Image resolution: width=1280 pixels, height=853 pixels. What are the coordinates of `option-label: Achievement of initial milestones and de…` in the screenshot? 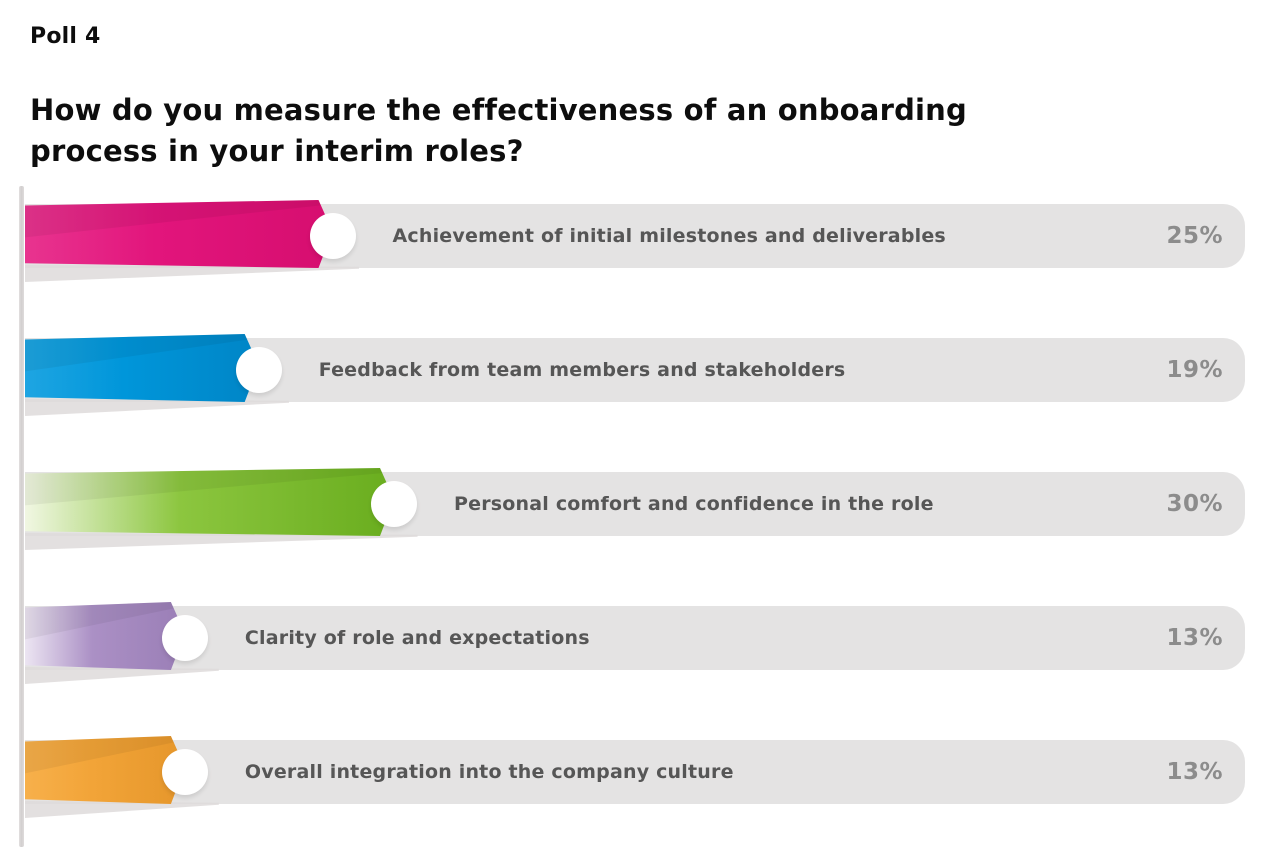 It's located at (669, 236).